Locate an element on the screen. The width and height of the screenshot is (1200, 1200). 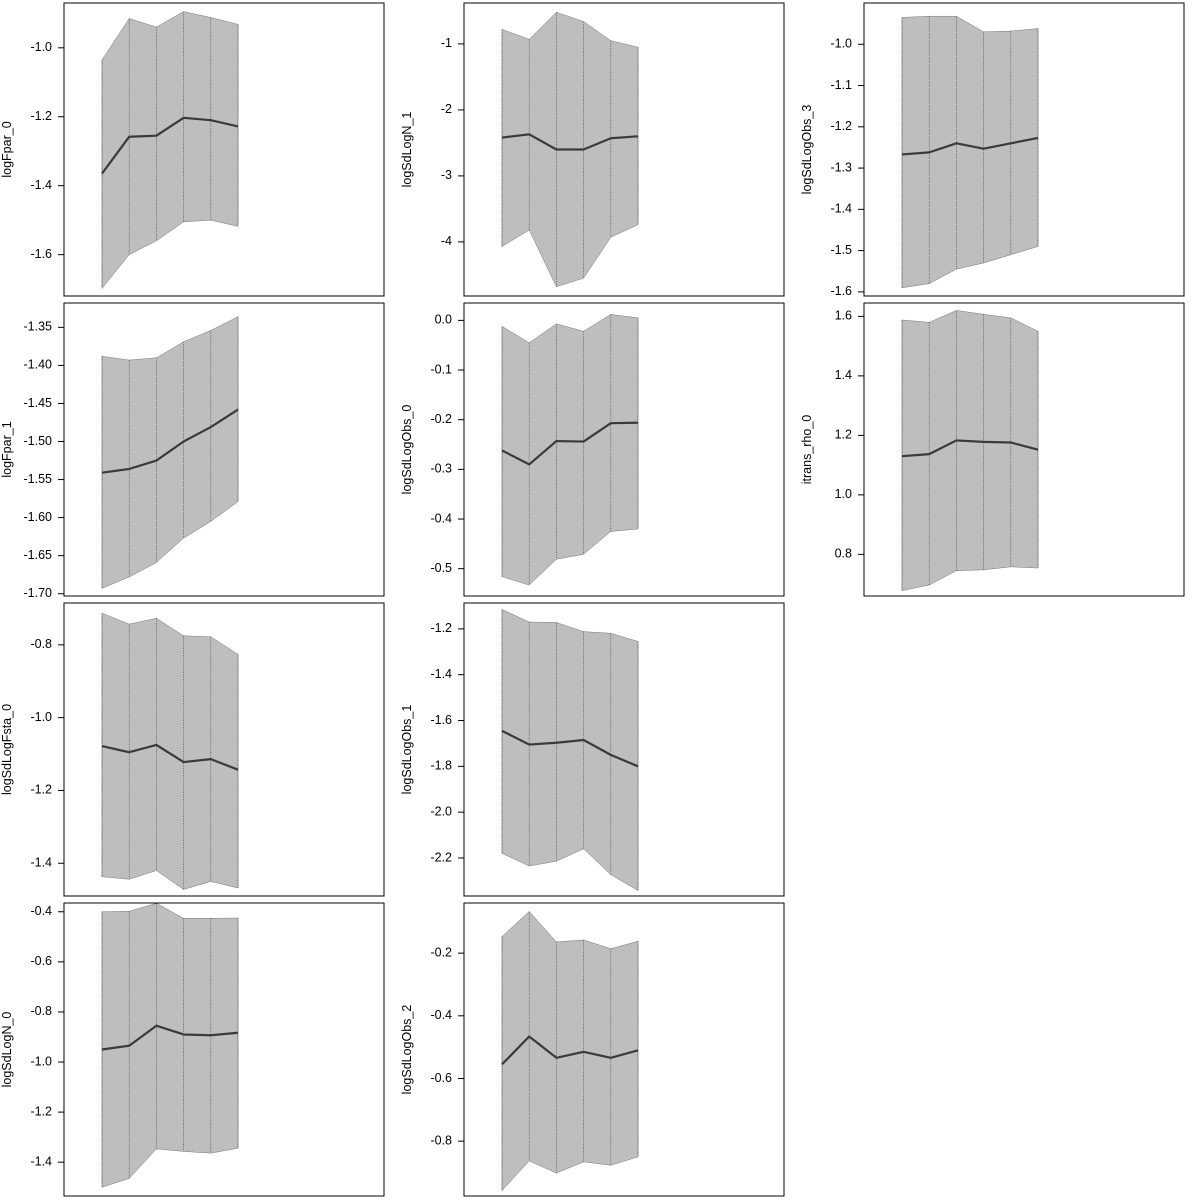
y-axis-label: logSdLogObs_1 is located at coordinates (407, 750).